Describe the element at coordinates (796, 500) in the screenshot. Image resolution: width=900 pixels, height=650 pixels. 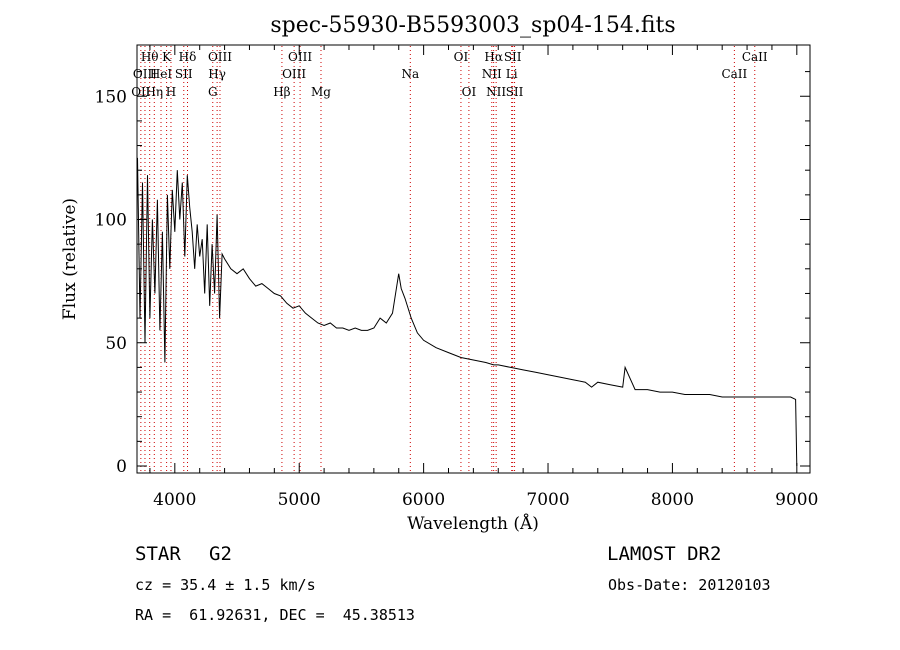
I see `x-tick-label: 9000` at that location.